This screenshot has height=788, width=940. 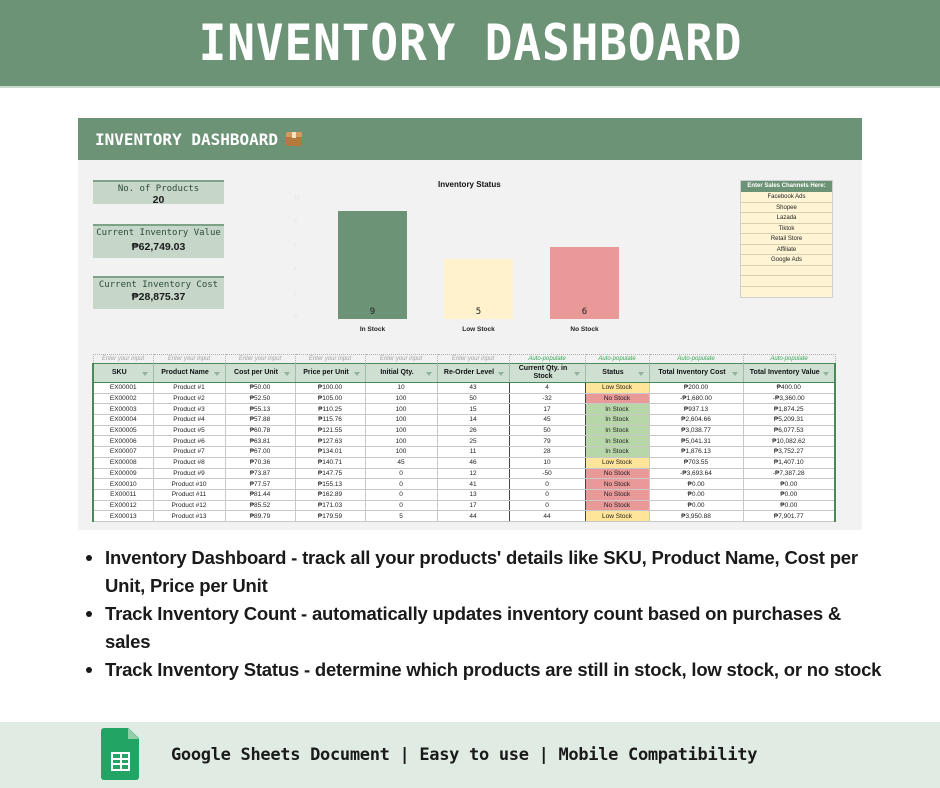 I want to click on table-cell: Product #13, so click(x=189, y=516).